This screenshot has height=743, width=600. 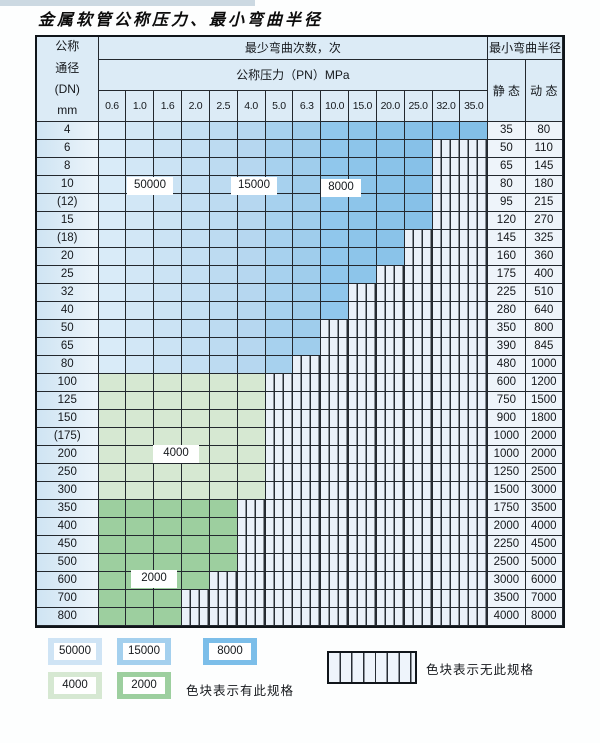 What do you see at coordinates (544, 311) in the screenshot?
I see `dynamic-radius-cell: 640` at bounding box center [544, 311].